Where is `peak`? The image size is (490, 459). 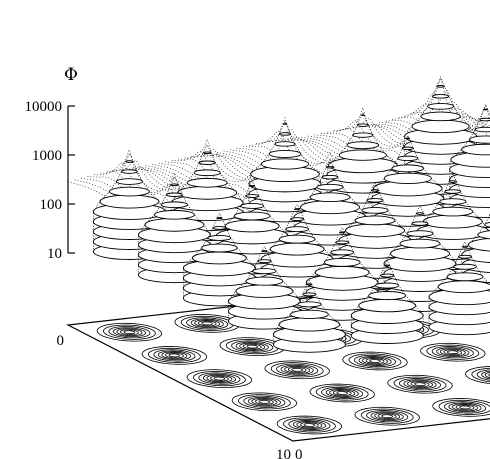 peak is located at coordinates (309, 316).